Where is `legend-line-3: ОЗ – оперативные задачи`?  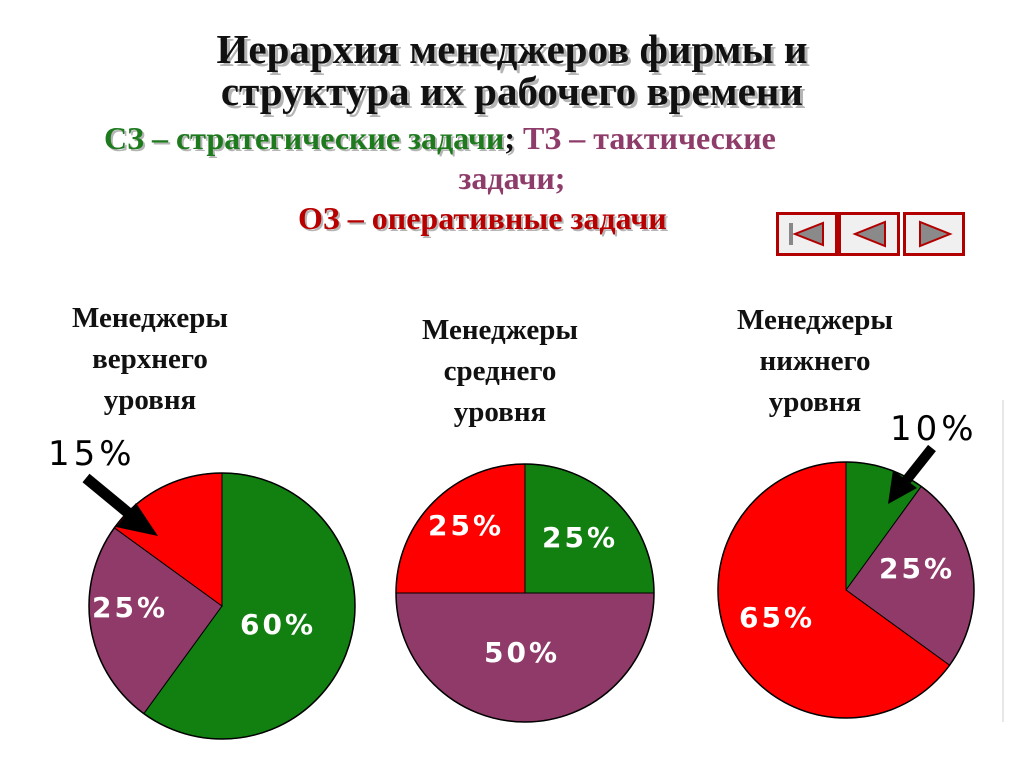 legend-line-3: ОЗ – оперативные задачи is located at coordinates (482, 218).